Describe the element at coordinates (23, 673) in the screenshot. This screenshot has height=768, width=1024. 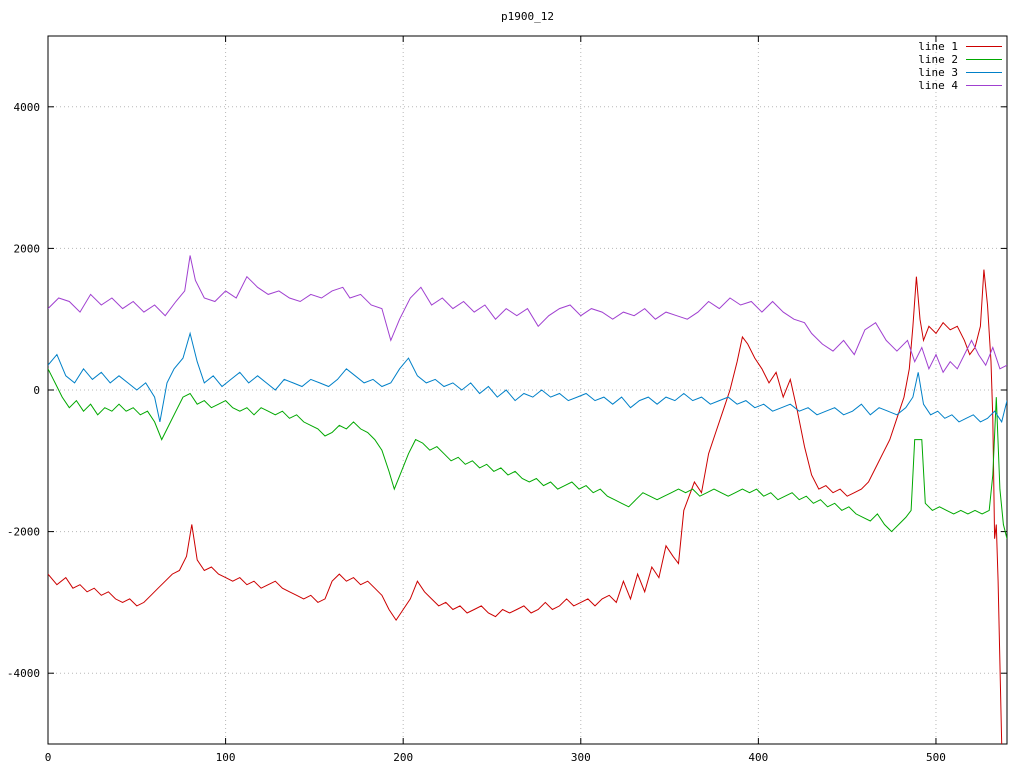
I see `y-tick-label: -4000` at that location.